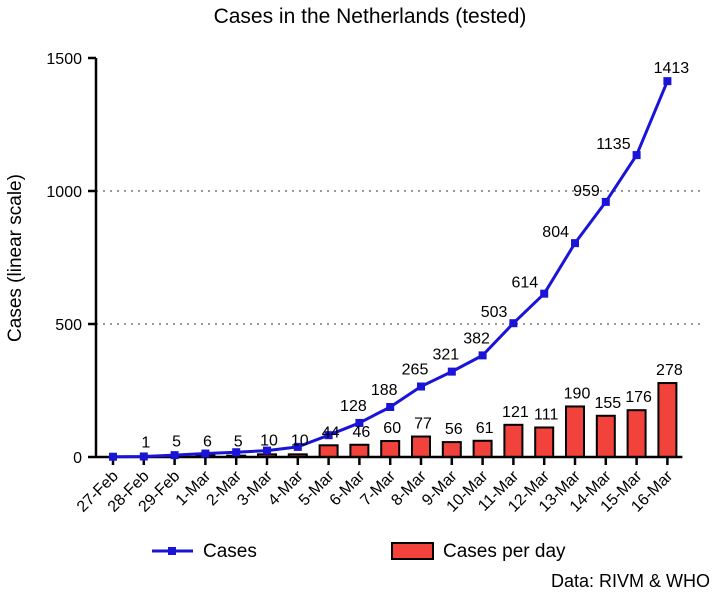  Describe the element at coordinates (494, 312) in the screenshot. I see `line-label-11-Mar: 503` at that location.